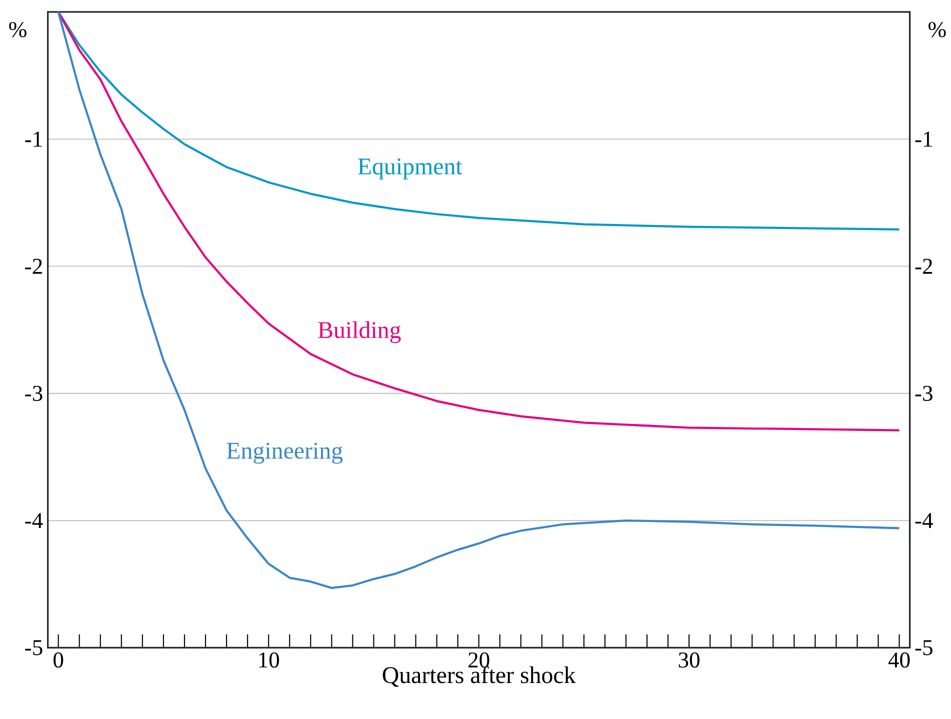  What do you see at coordinates (284, 453) in the screenshot?
I see `series-label: Engineering` at bounding box center [284, 453].